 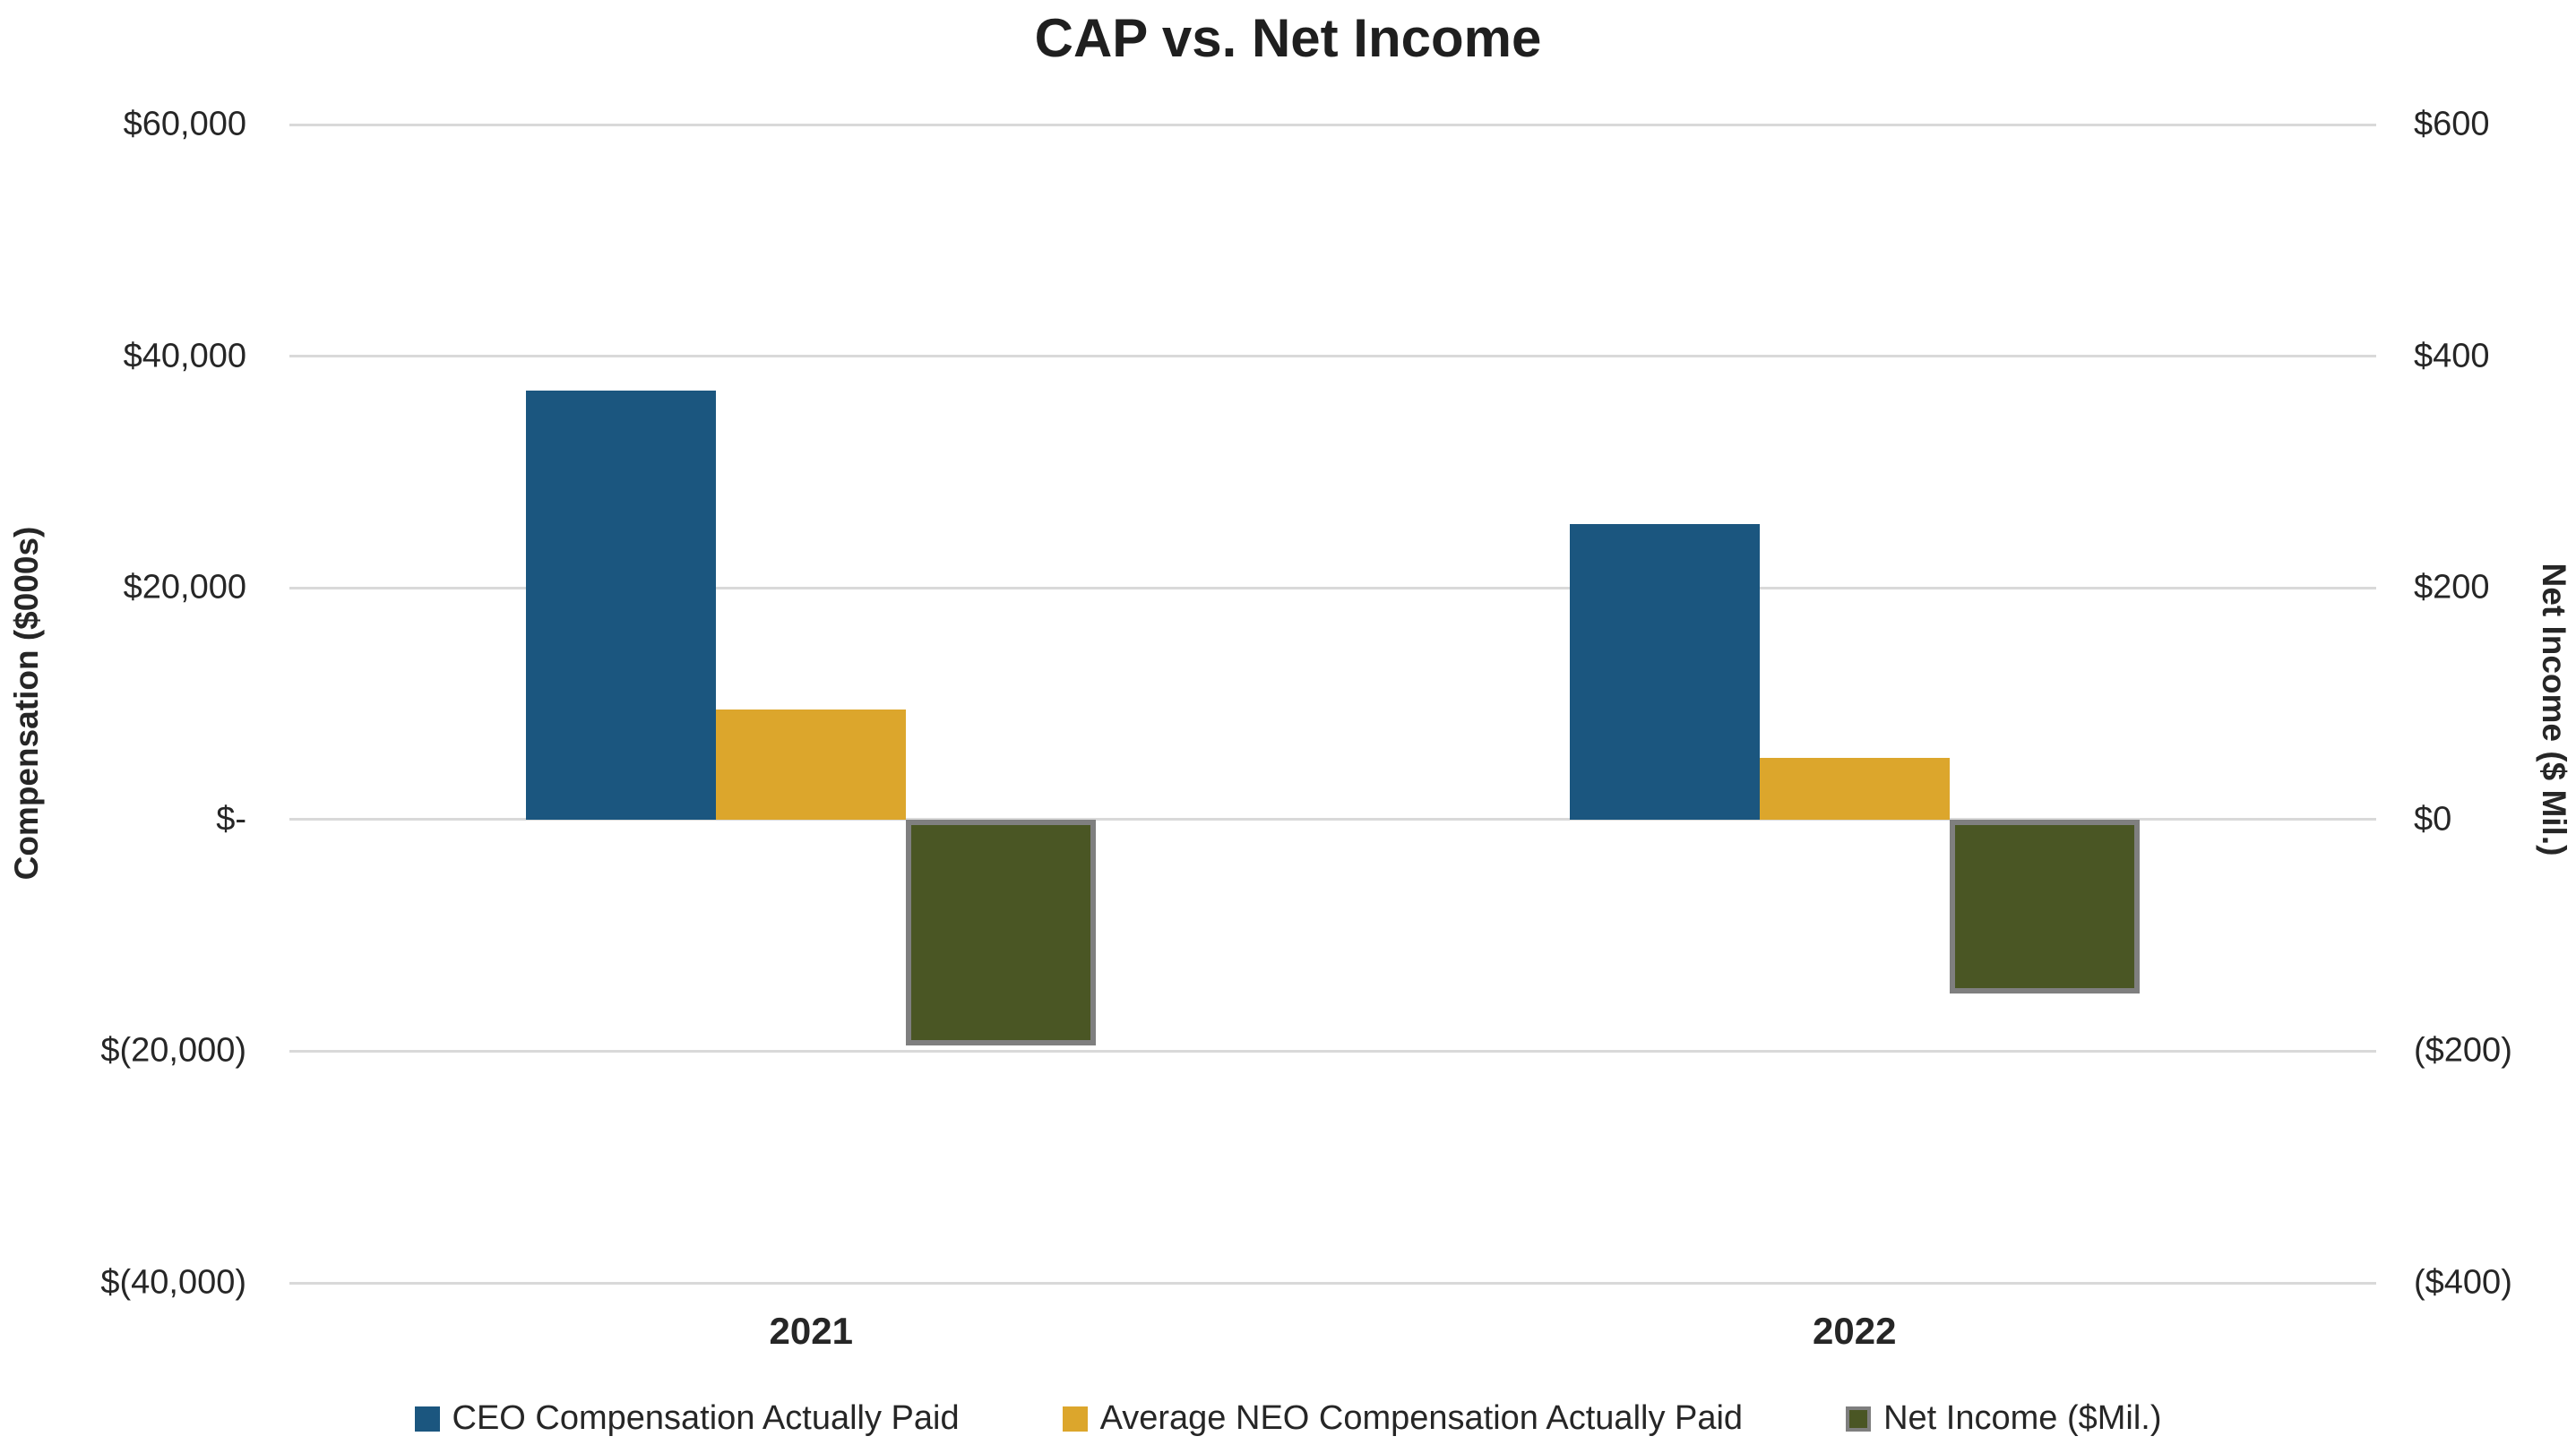 I want to click on left-axis-tick-label: $60,000, so click(x=185, y=124).